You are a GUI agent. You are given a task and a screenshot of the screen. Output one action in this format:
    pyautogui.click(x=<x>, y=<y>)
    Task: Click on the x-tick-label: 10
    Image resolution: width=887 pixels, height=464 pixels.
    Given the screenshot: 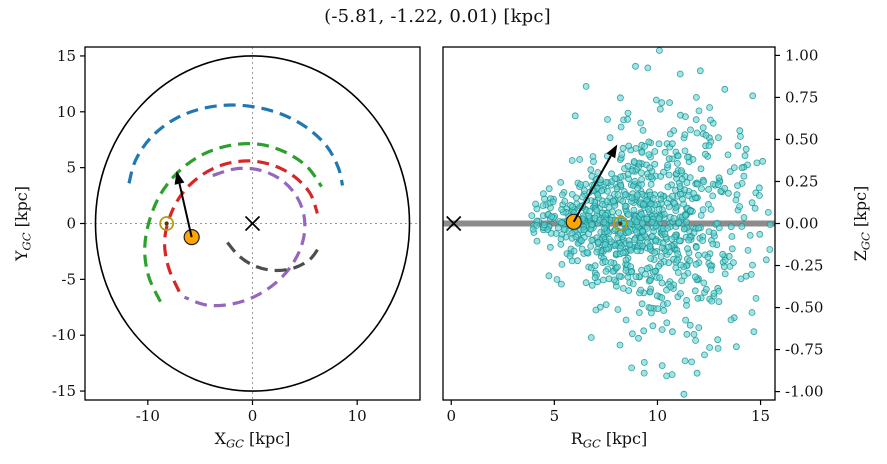 What is the action you would take?
    pyautogui.click(x=357, y=416)
    